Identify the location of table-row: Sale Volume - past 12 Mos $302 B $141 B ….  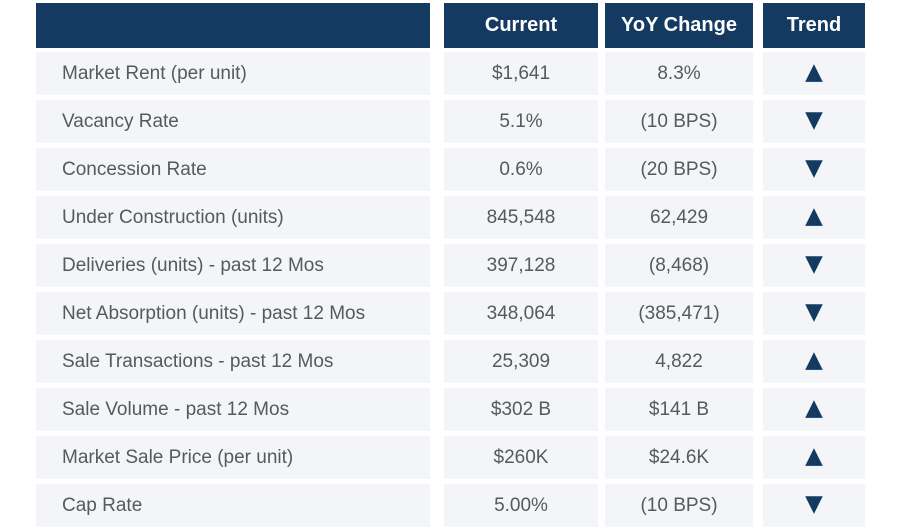
(450, 409).